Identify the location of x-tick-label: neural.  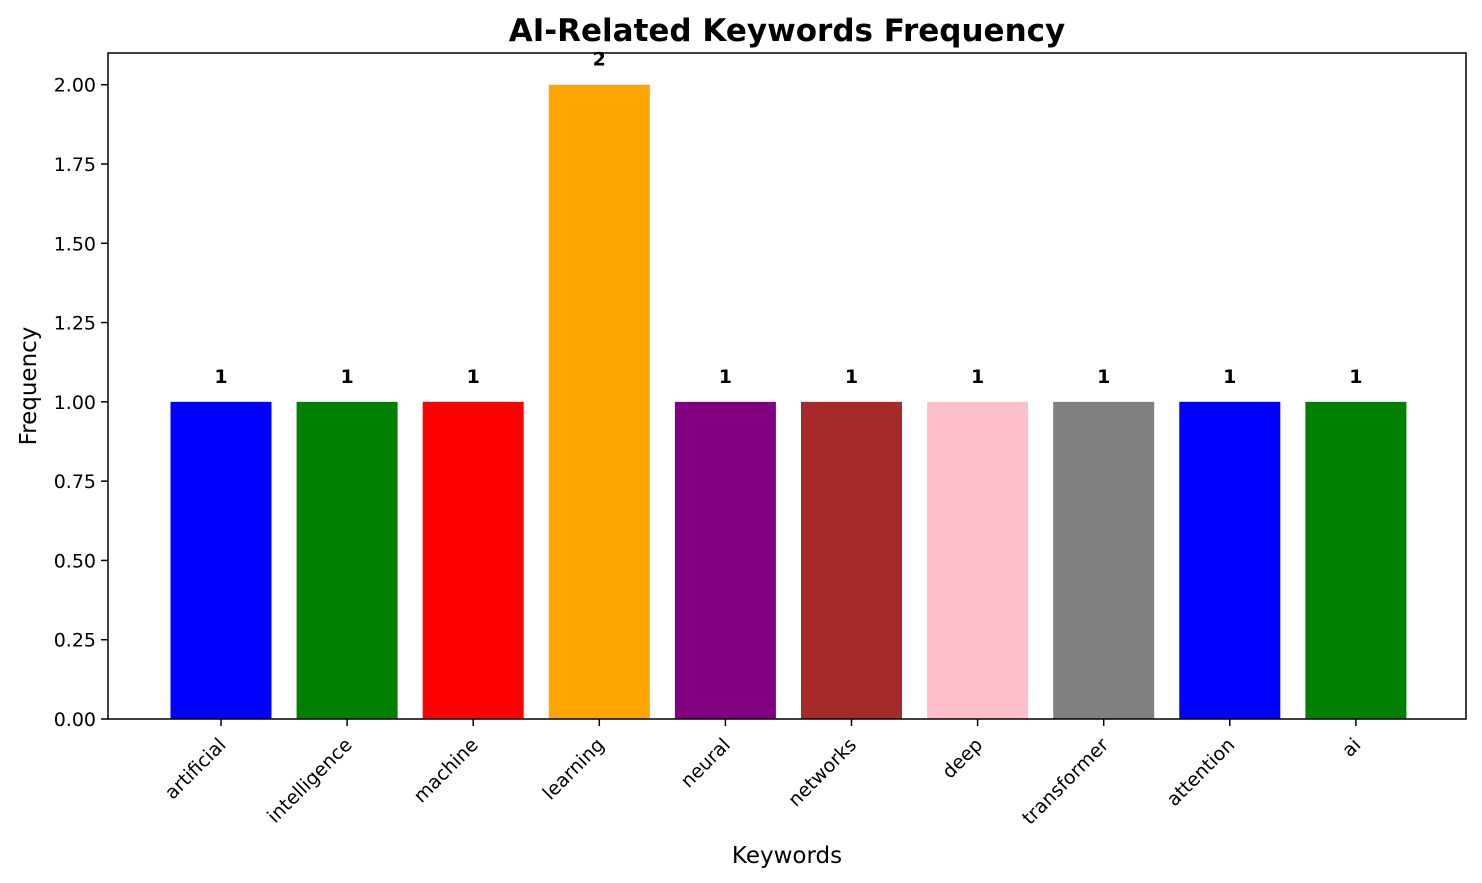
(706, 763).